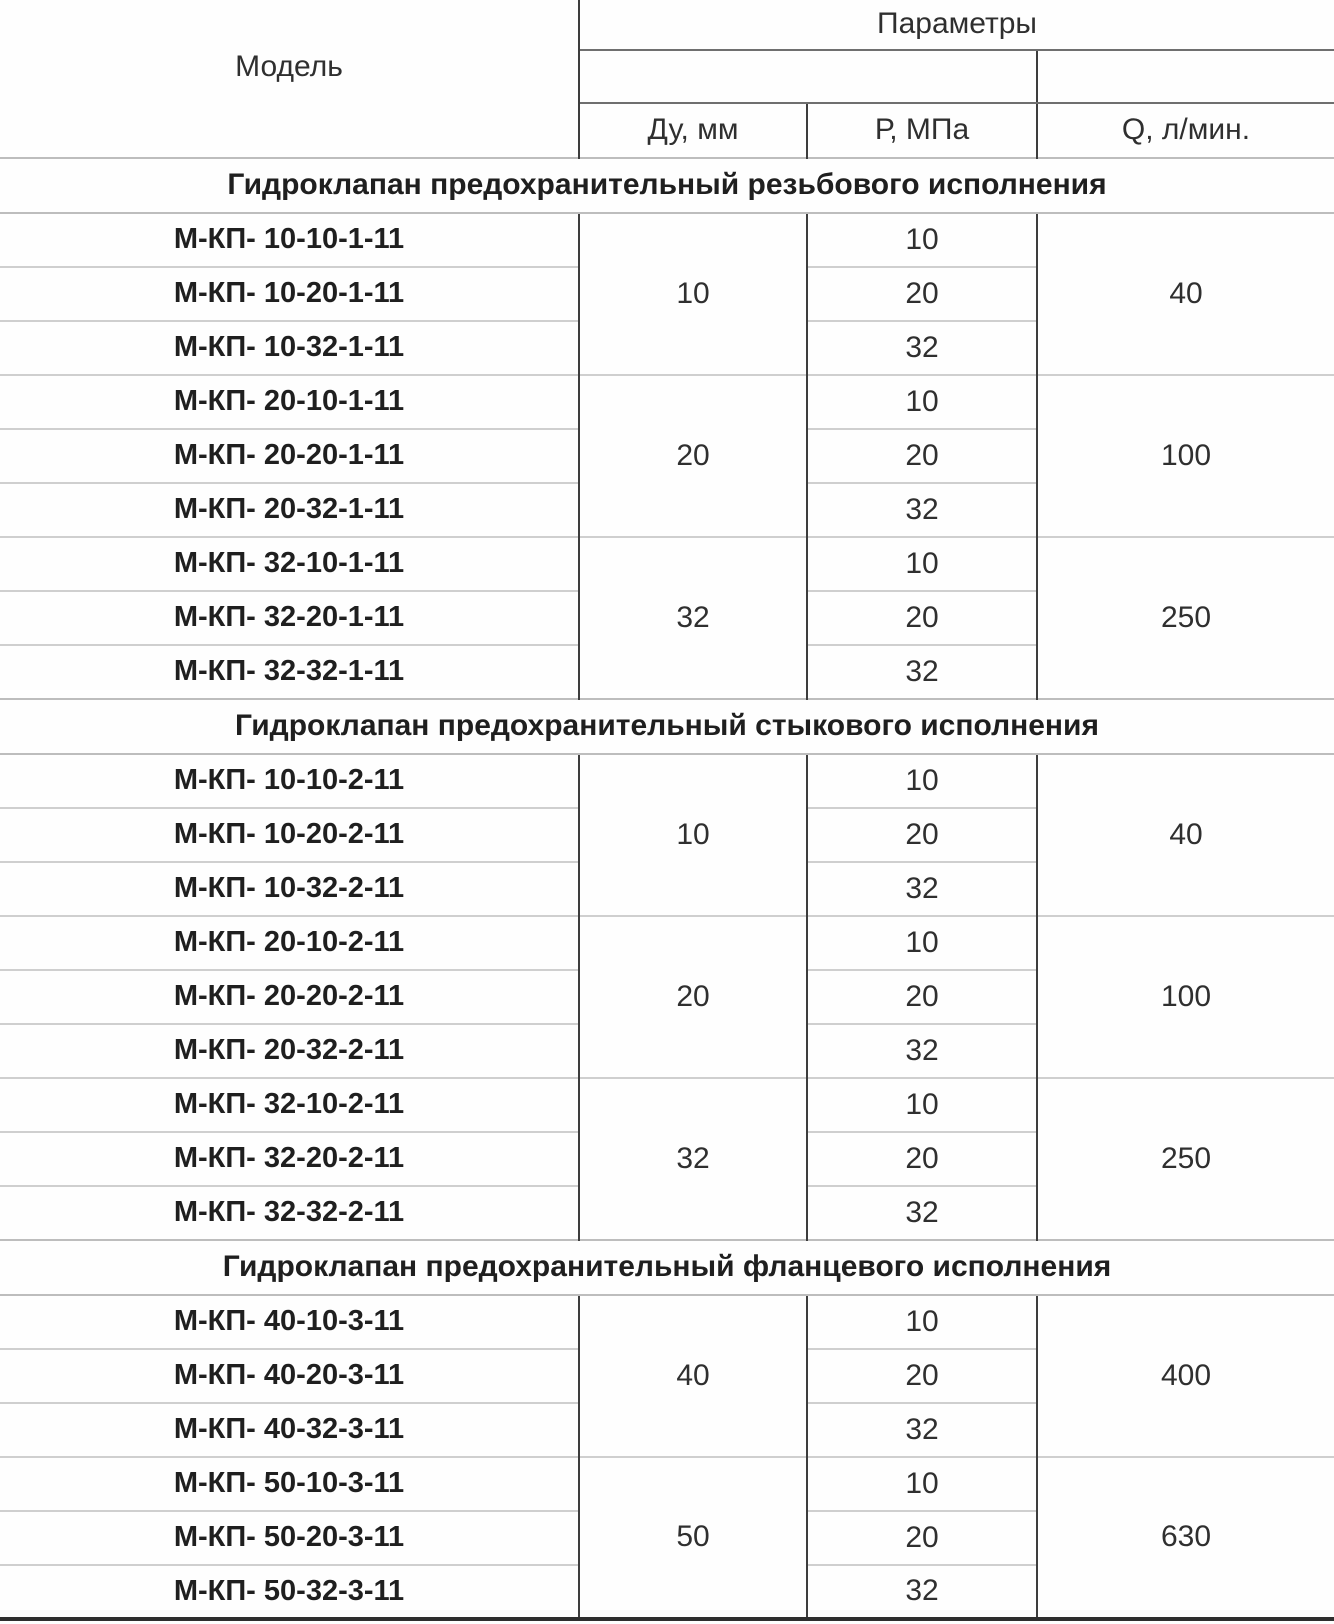 Image resolution: width=1334 pixels, height=1624 pixels. What do you see at coordinates (922, 130) in the screenshot?
I see `p-column-header: Р, МПа` at bounding box center [922, 130].